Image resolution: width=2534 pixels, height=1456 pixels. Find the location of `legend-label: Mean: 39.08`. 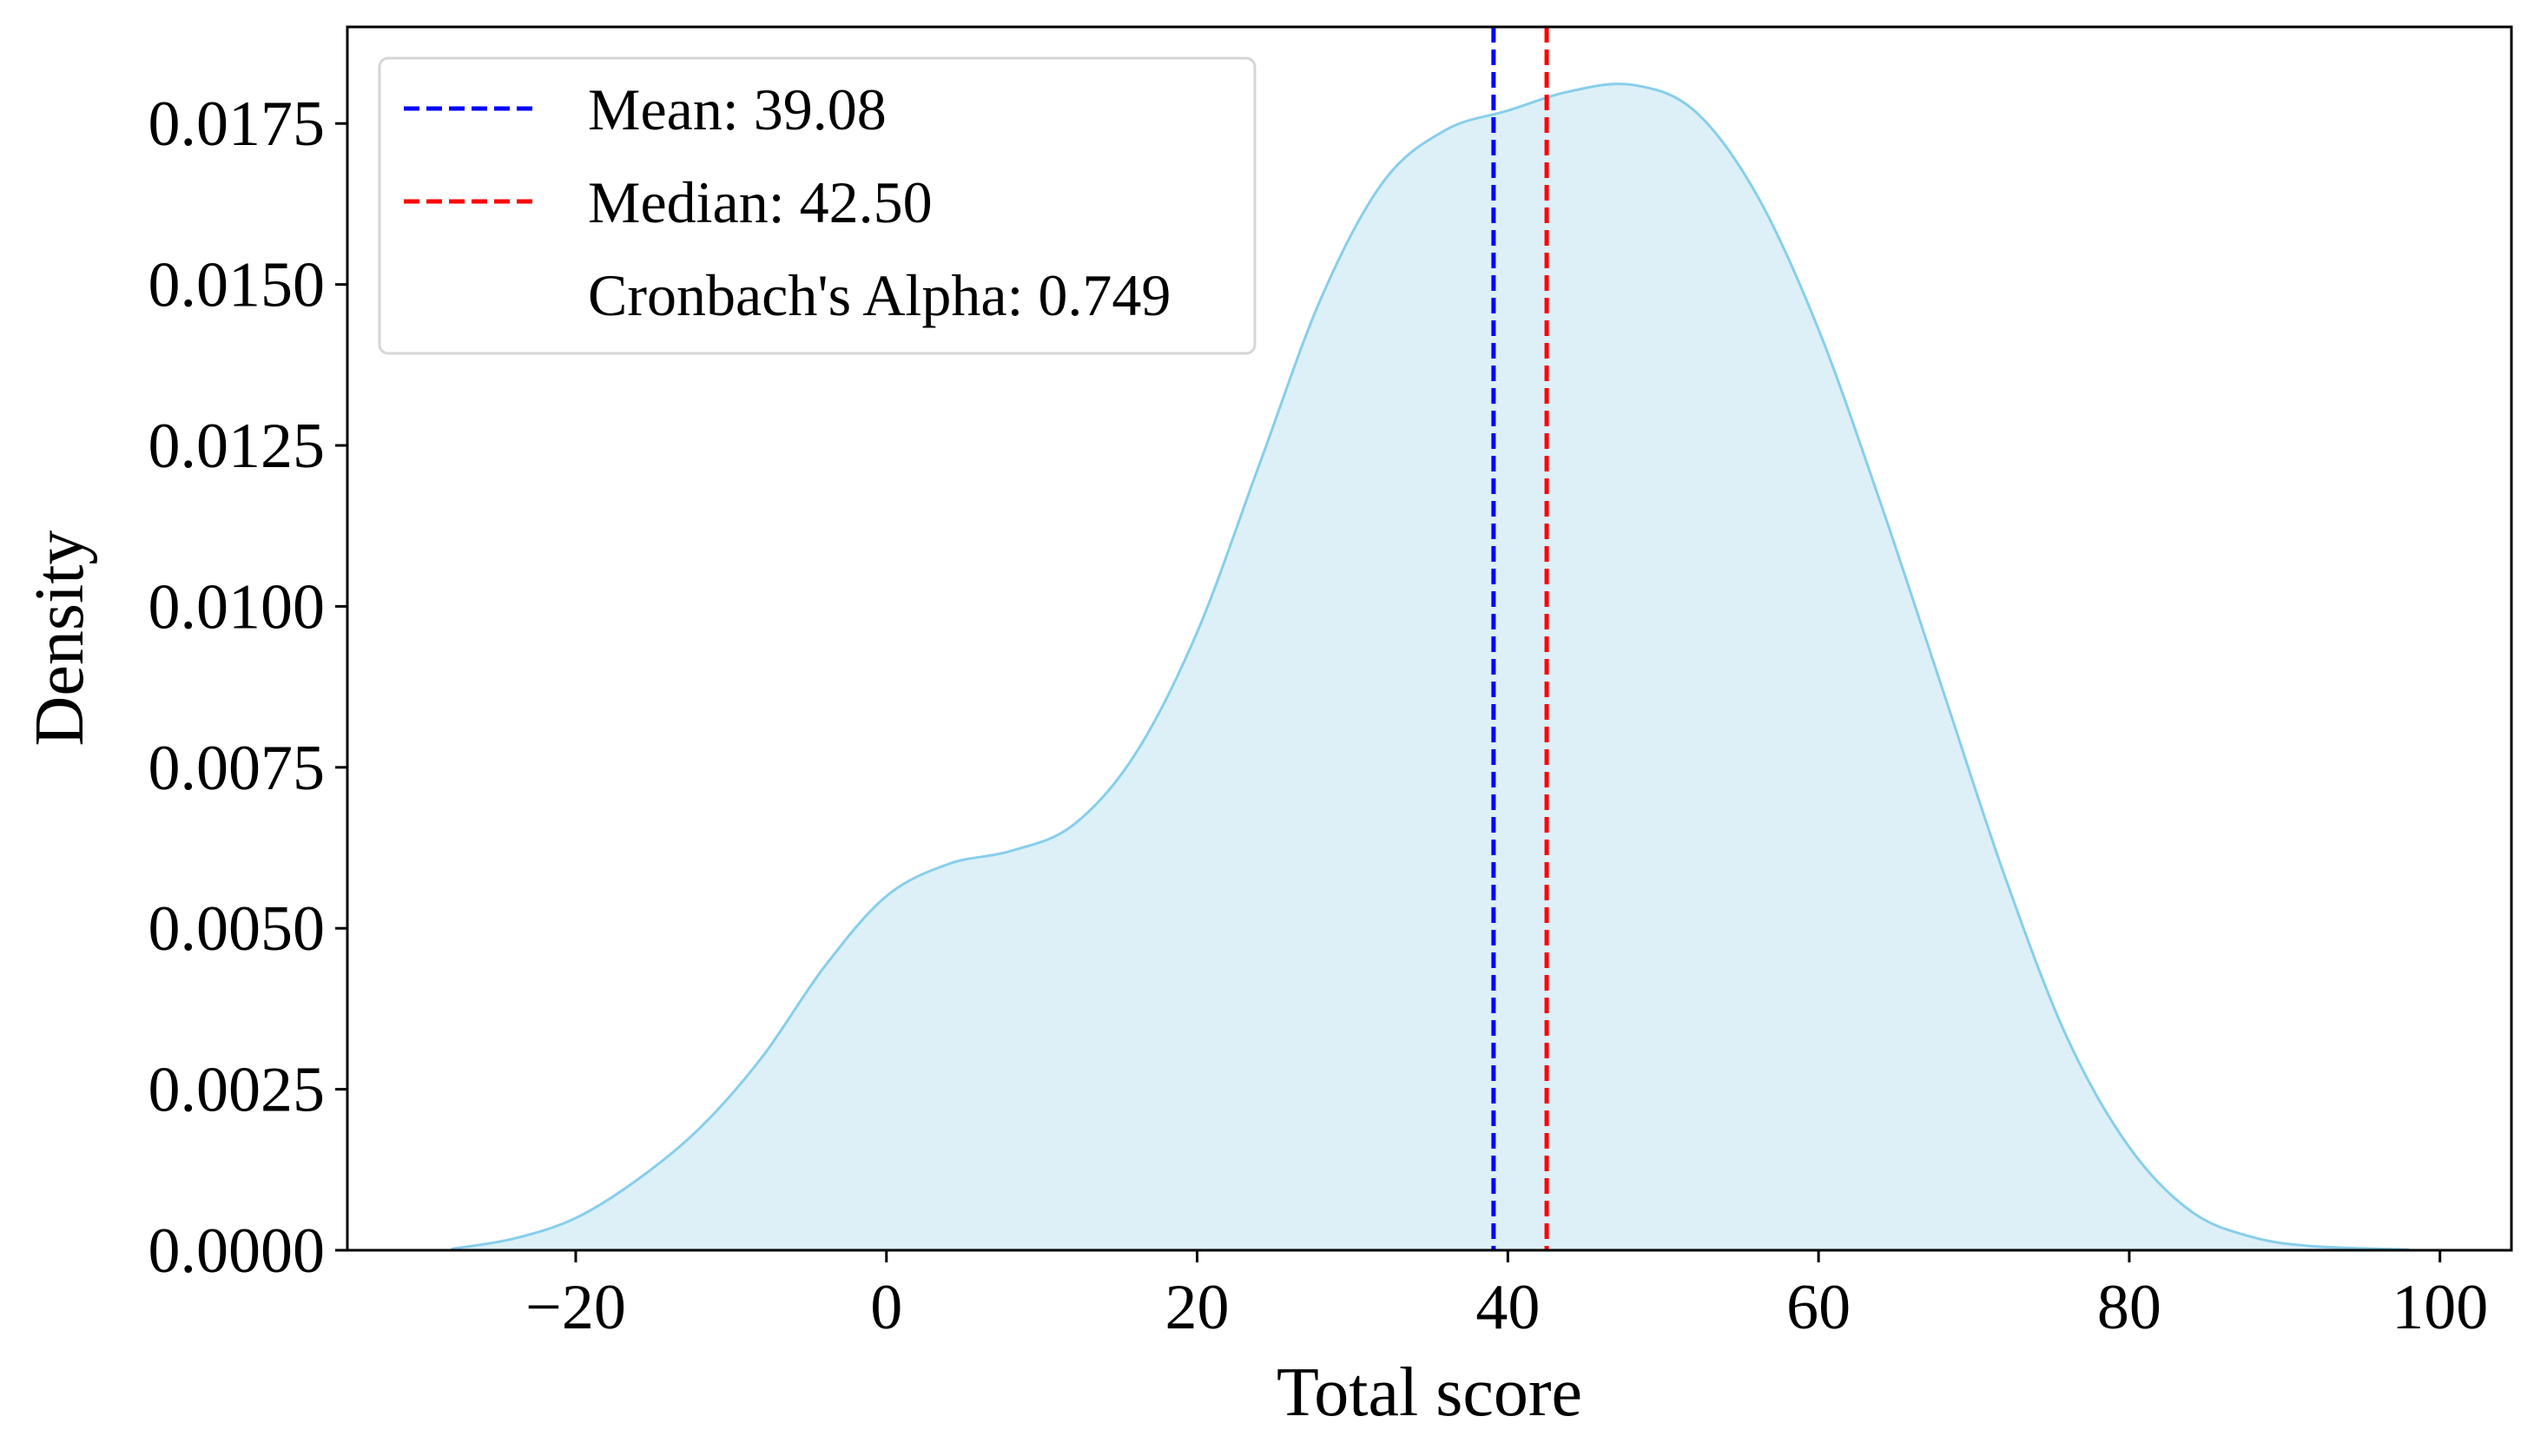

legend-label: Mean: 39.08 is located at coordinates (737, 109).